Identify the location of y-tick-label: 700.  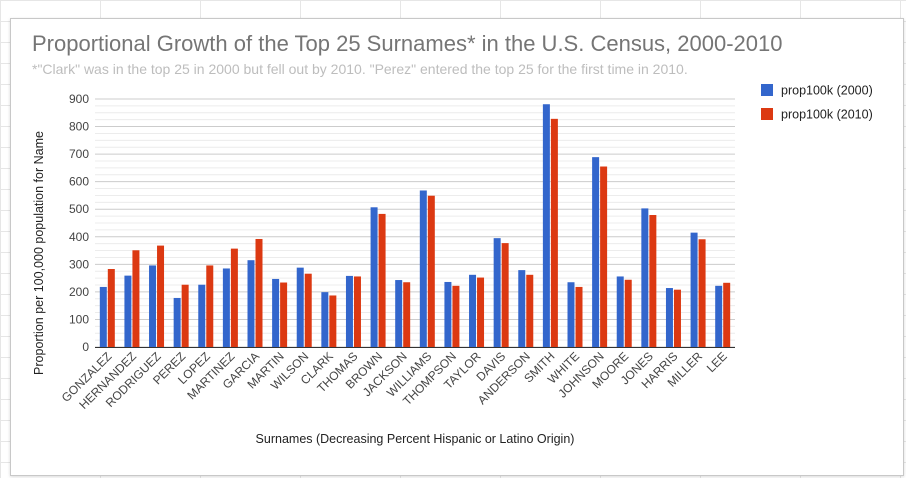
(79, 154).